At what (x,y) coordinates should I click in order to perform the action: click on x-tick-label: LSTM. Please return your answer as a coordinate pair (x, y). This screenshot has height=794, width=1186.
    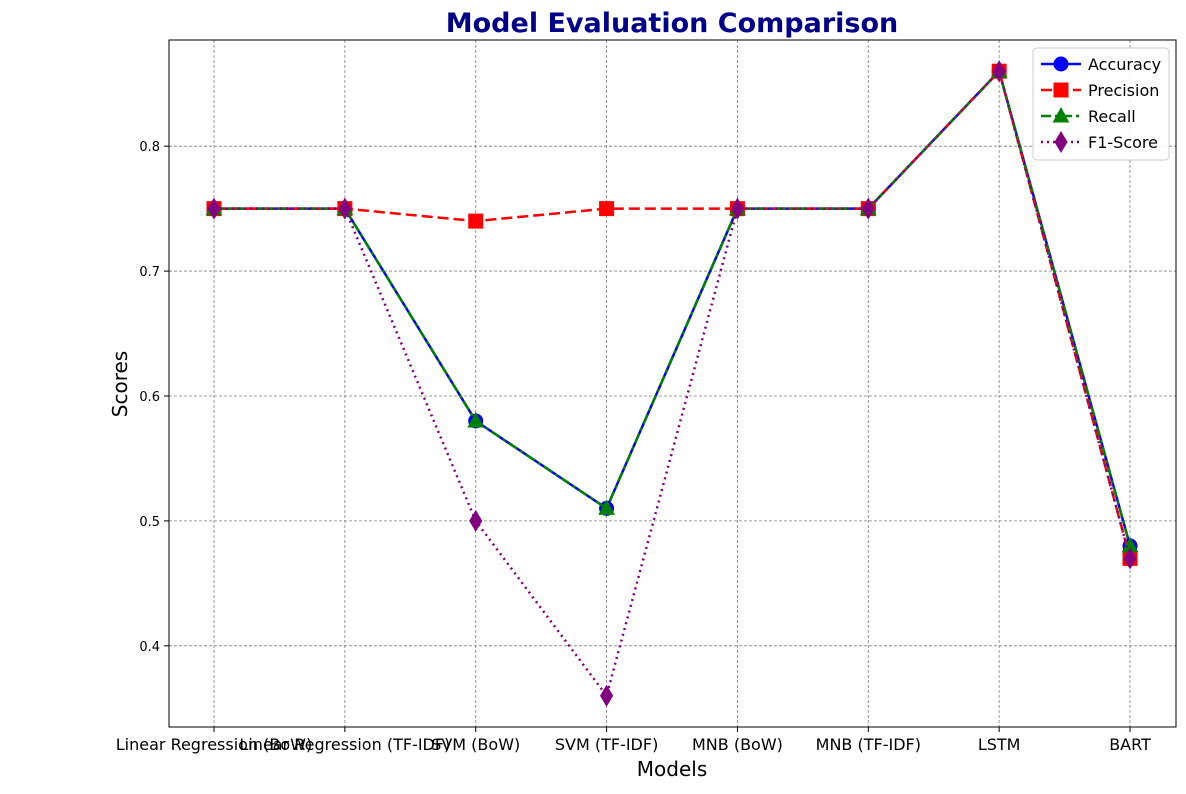
    Looking at the image, I should click on (999, 744).